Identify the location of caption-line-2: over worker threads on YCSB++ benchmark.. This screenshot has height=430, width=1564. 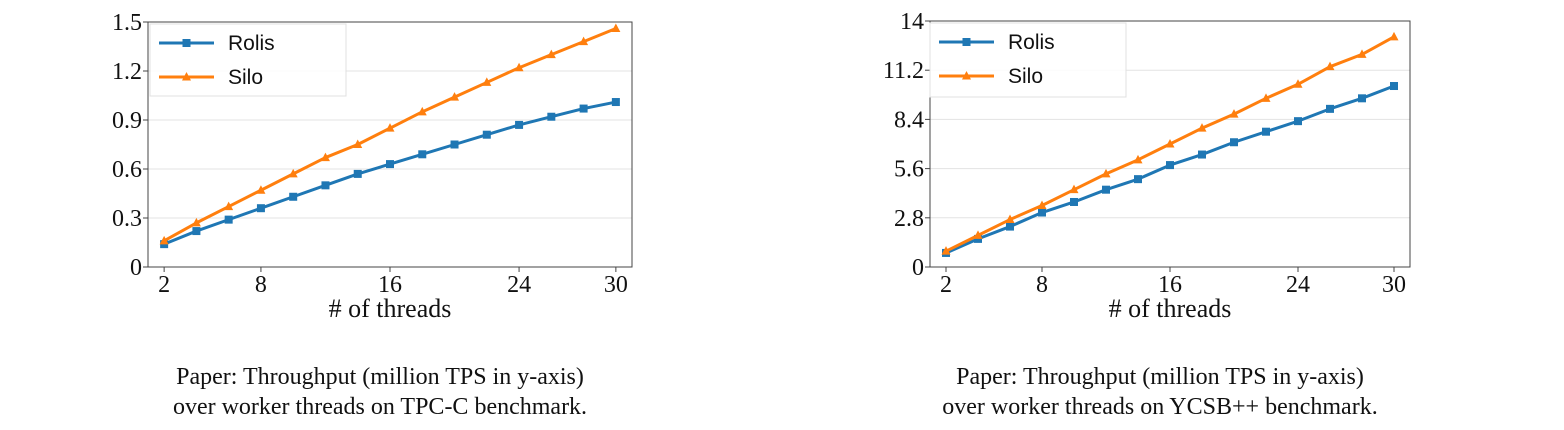
(1160, 407).